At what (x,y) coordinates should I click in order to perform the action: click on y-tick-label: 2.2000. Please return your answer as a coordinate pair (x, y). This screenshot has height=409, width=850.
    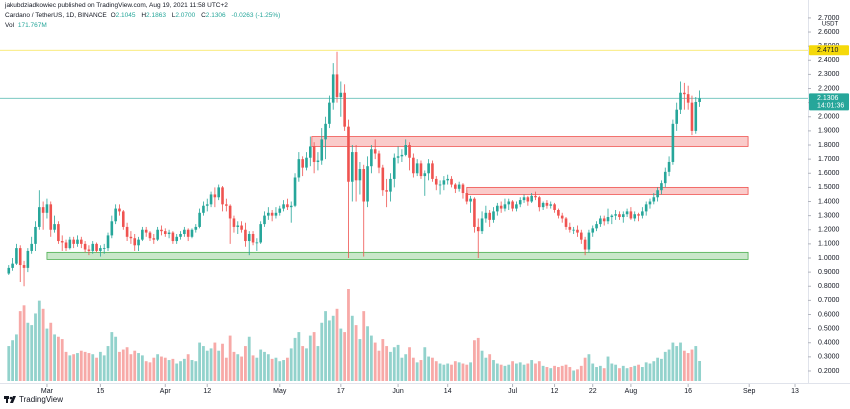
    Looking at the image, I should click on (829, 88).